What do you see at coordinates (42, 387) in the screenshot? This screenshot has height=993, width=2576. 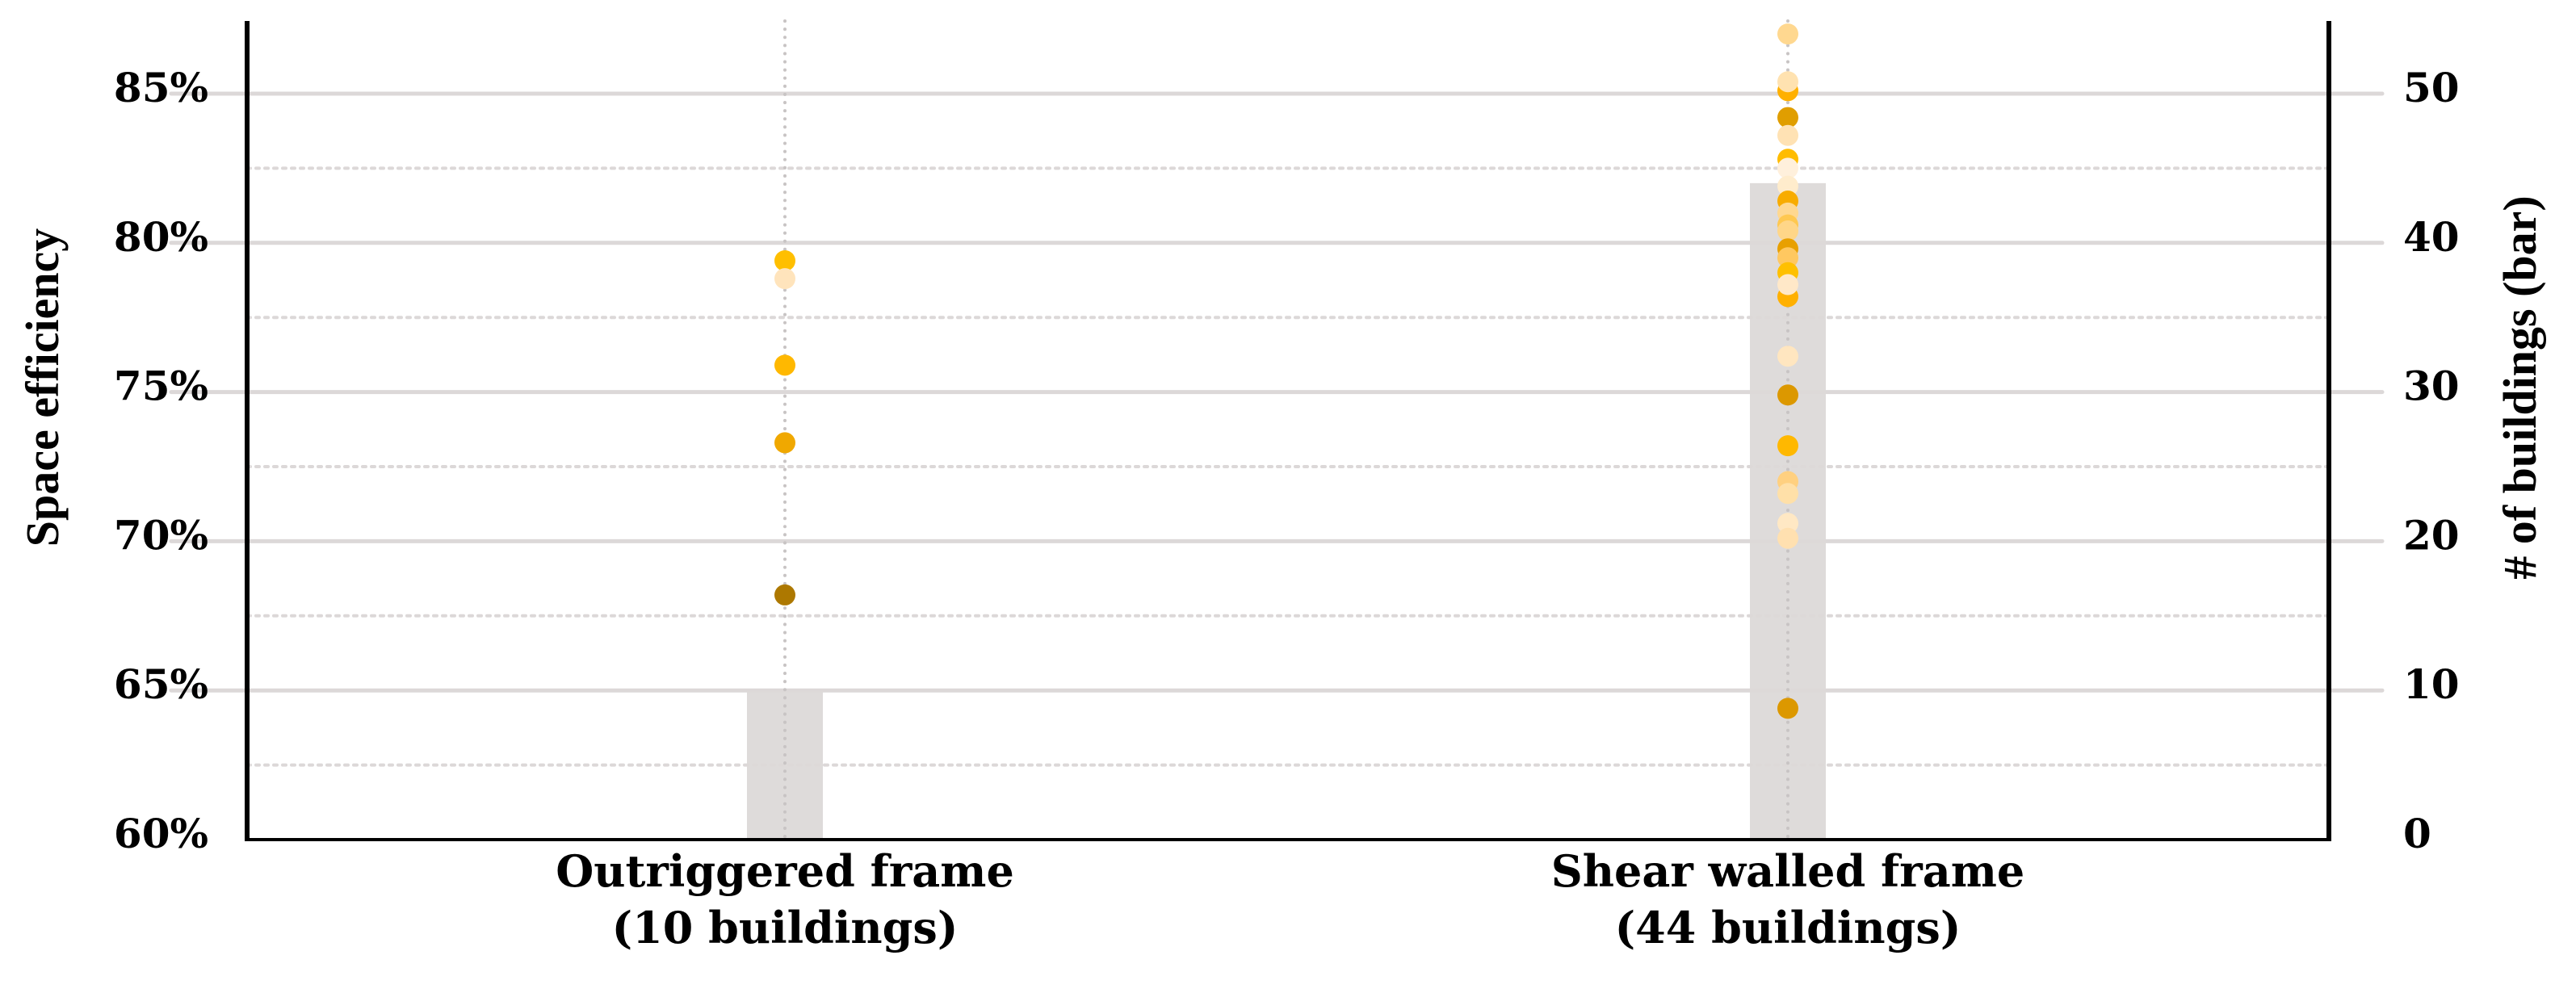 I see `y-axis-title: Space efficiency` at bounding box center [42, 387].